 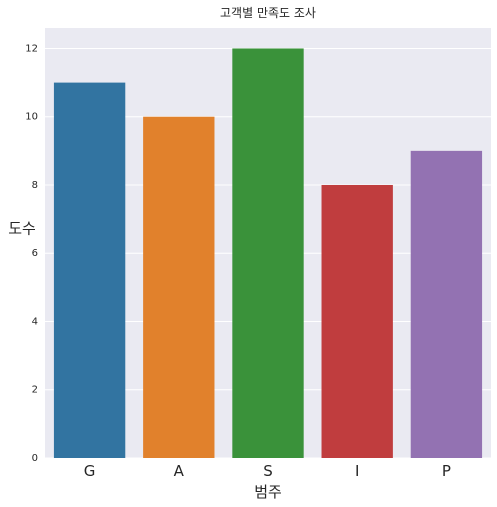 I want to click on y-axis-label: 도수, so click(x=22, y=229).